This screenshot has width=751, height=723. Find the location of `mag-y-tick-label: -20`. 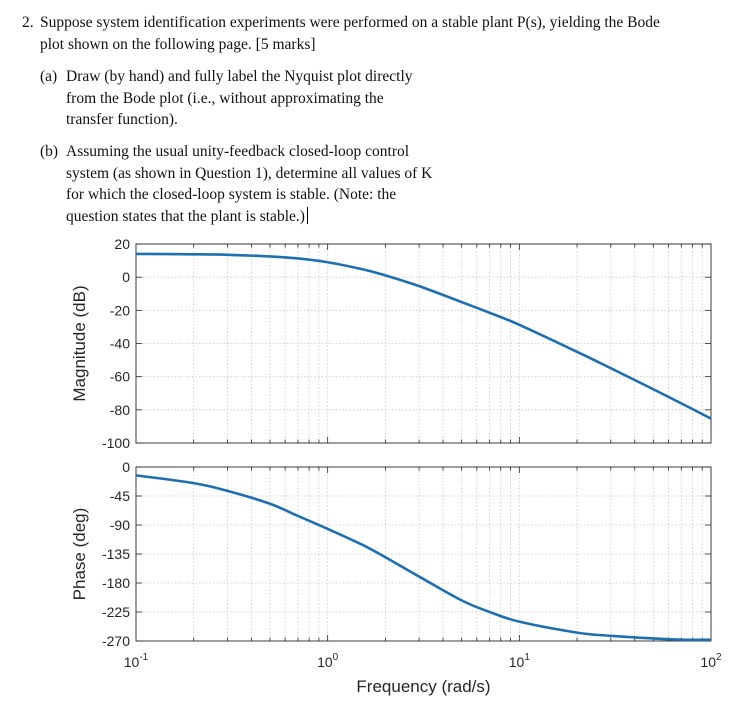

mag-y-tick-label: -20 is located at coordinates (120, 310).